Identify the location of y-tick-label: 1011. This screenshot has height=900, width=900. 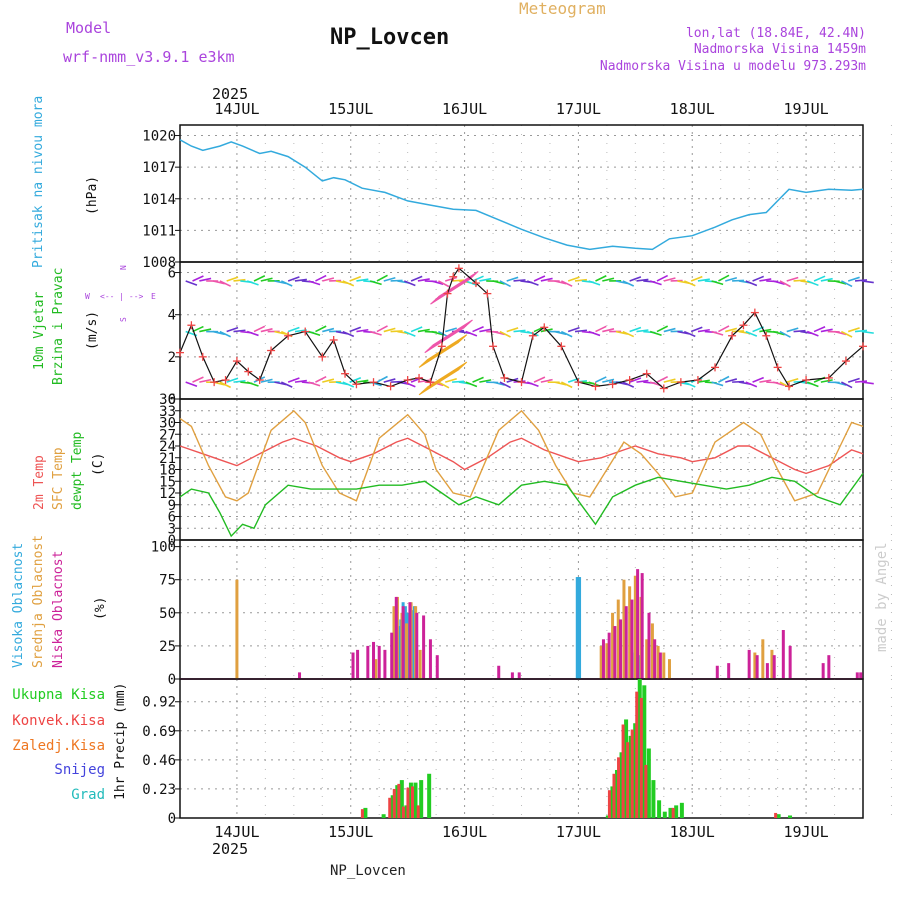
(159, 231).